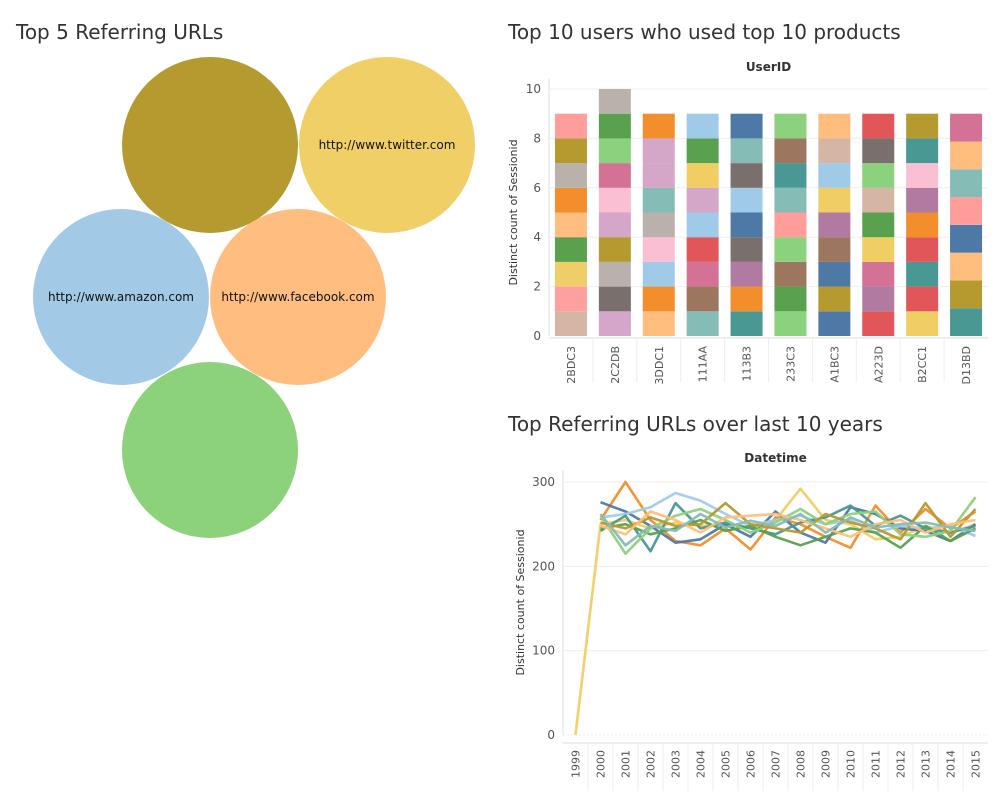 The image size is (1000, 800). Describe the element at coordinates (298, 297) in the screenshot. I see `bubble-facebook` at that location.